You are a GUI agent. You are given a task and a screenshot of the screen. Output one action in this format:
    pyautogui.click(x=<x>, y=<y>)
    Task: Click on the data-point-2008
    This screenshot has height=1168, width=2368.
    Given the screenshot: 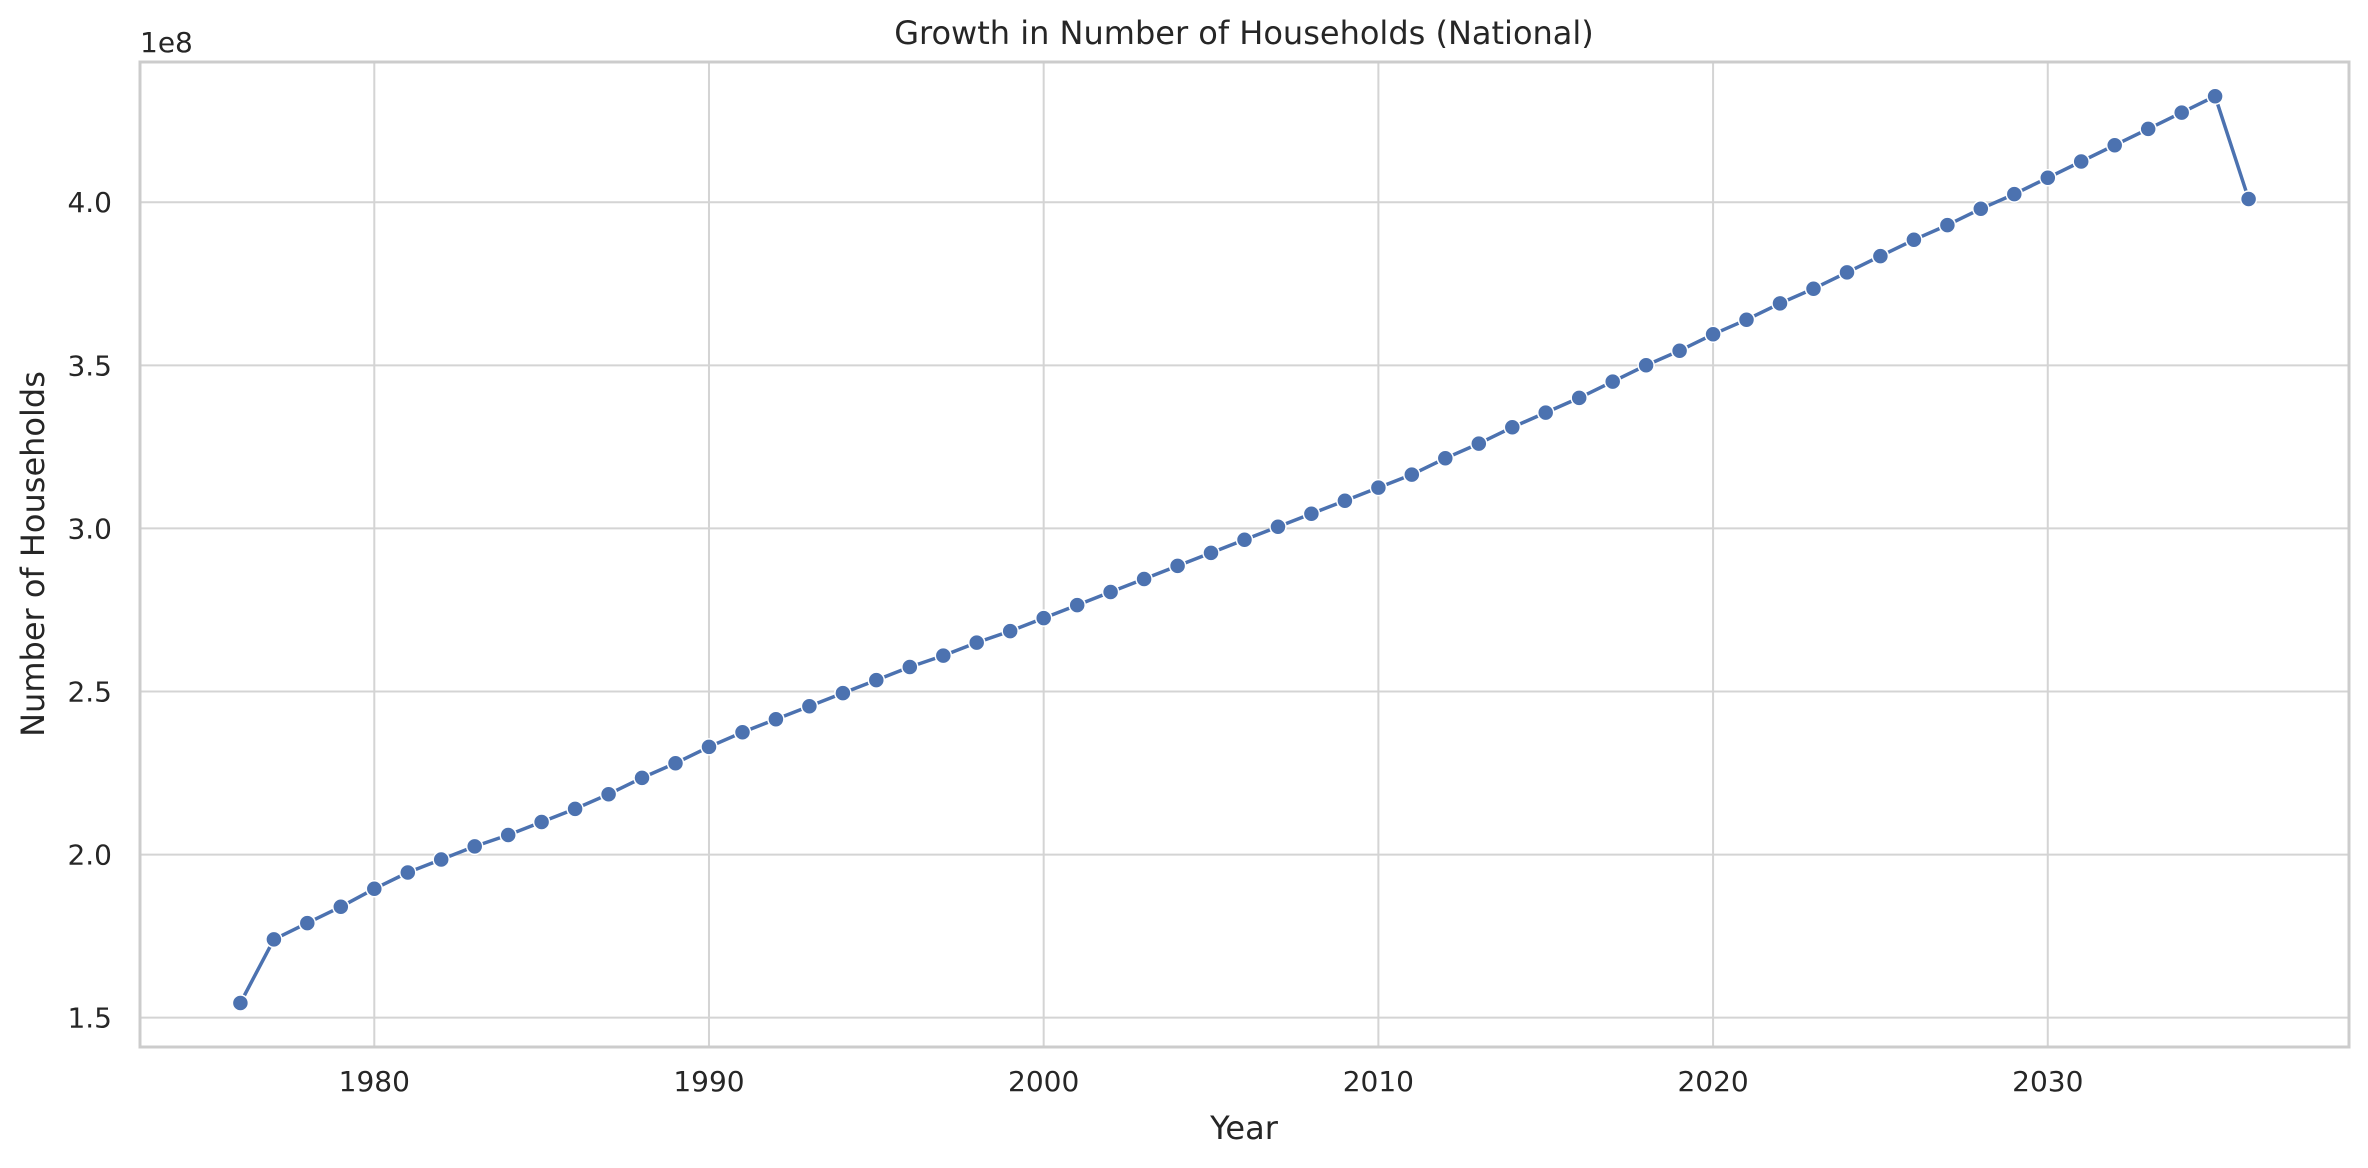 What is the action you would take?
    pyautogui.click(x=1311, y=513)
    